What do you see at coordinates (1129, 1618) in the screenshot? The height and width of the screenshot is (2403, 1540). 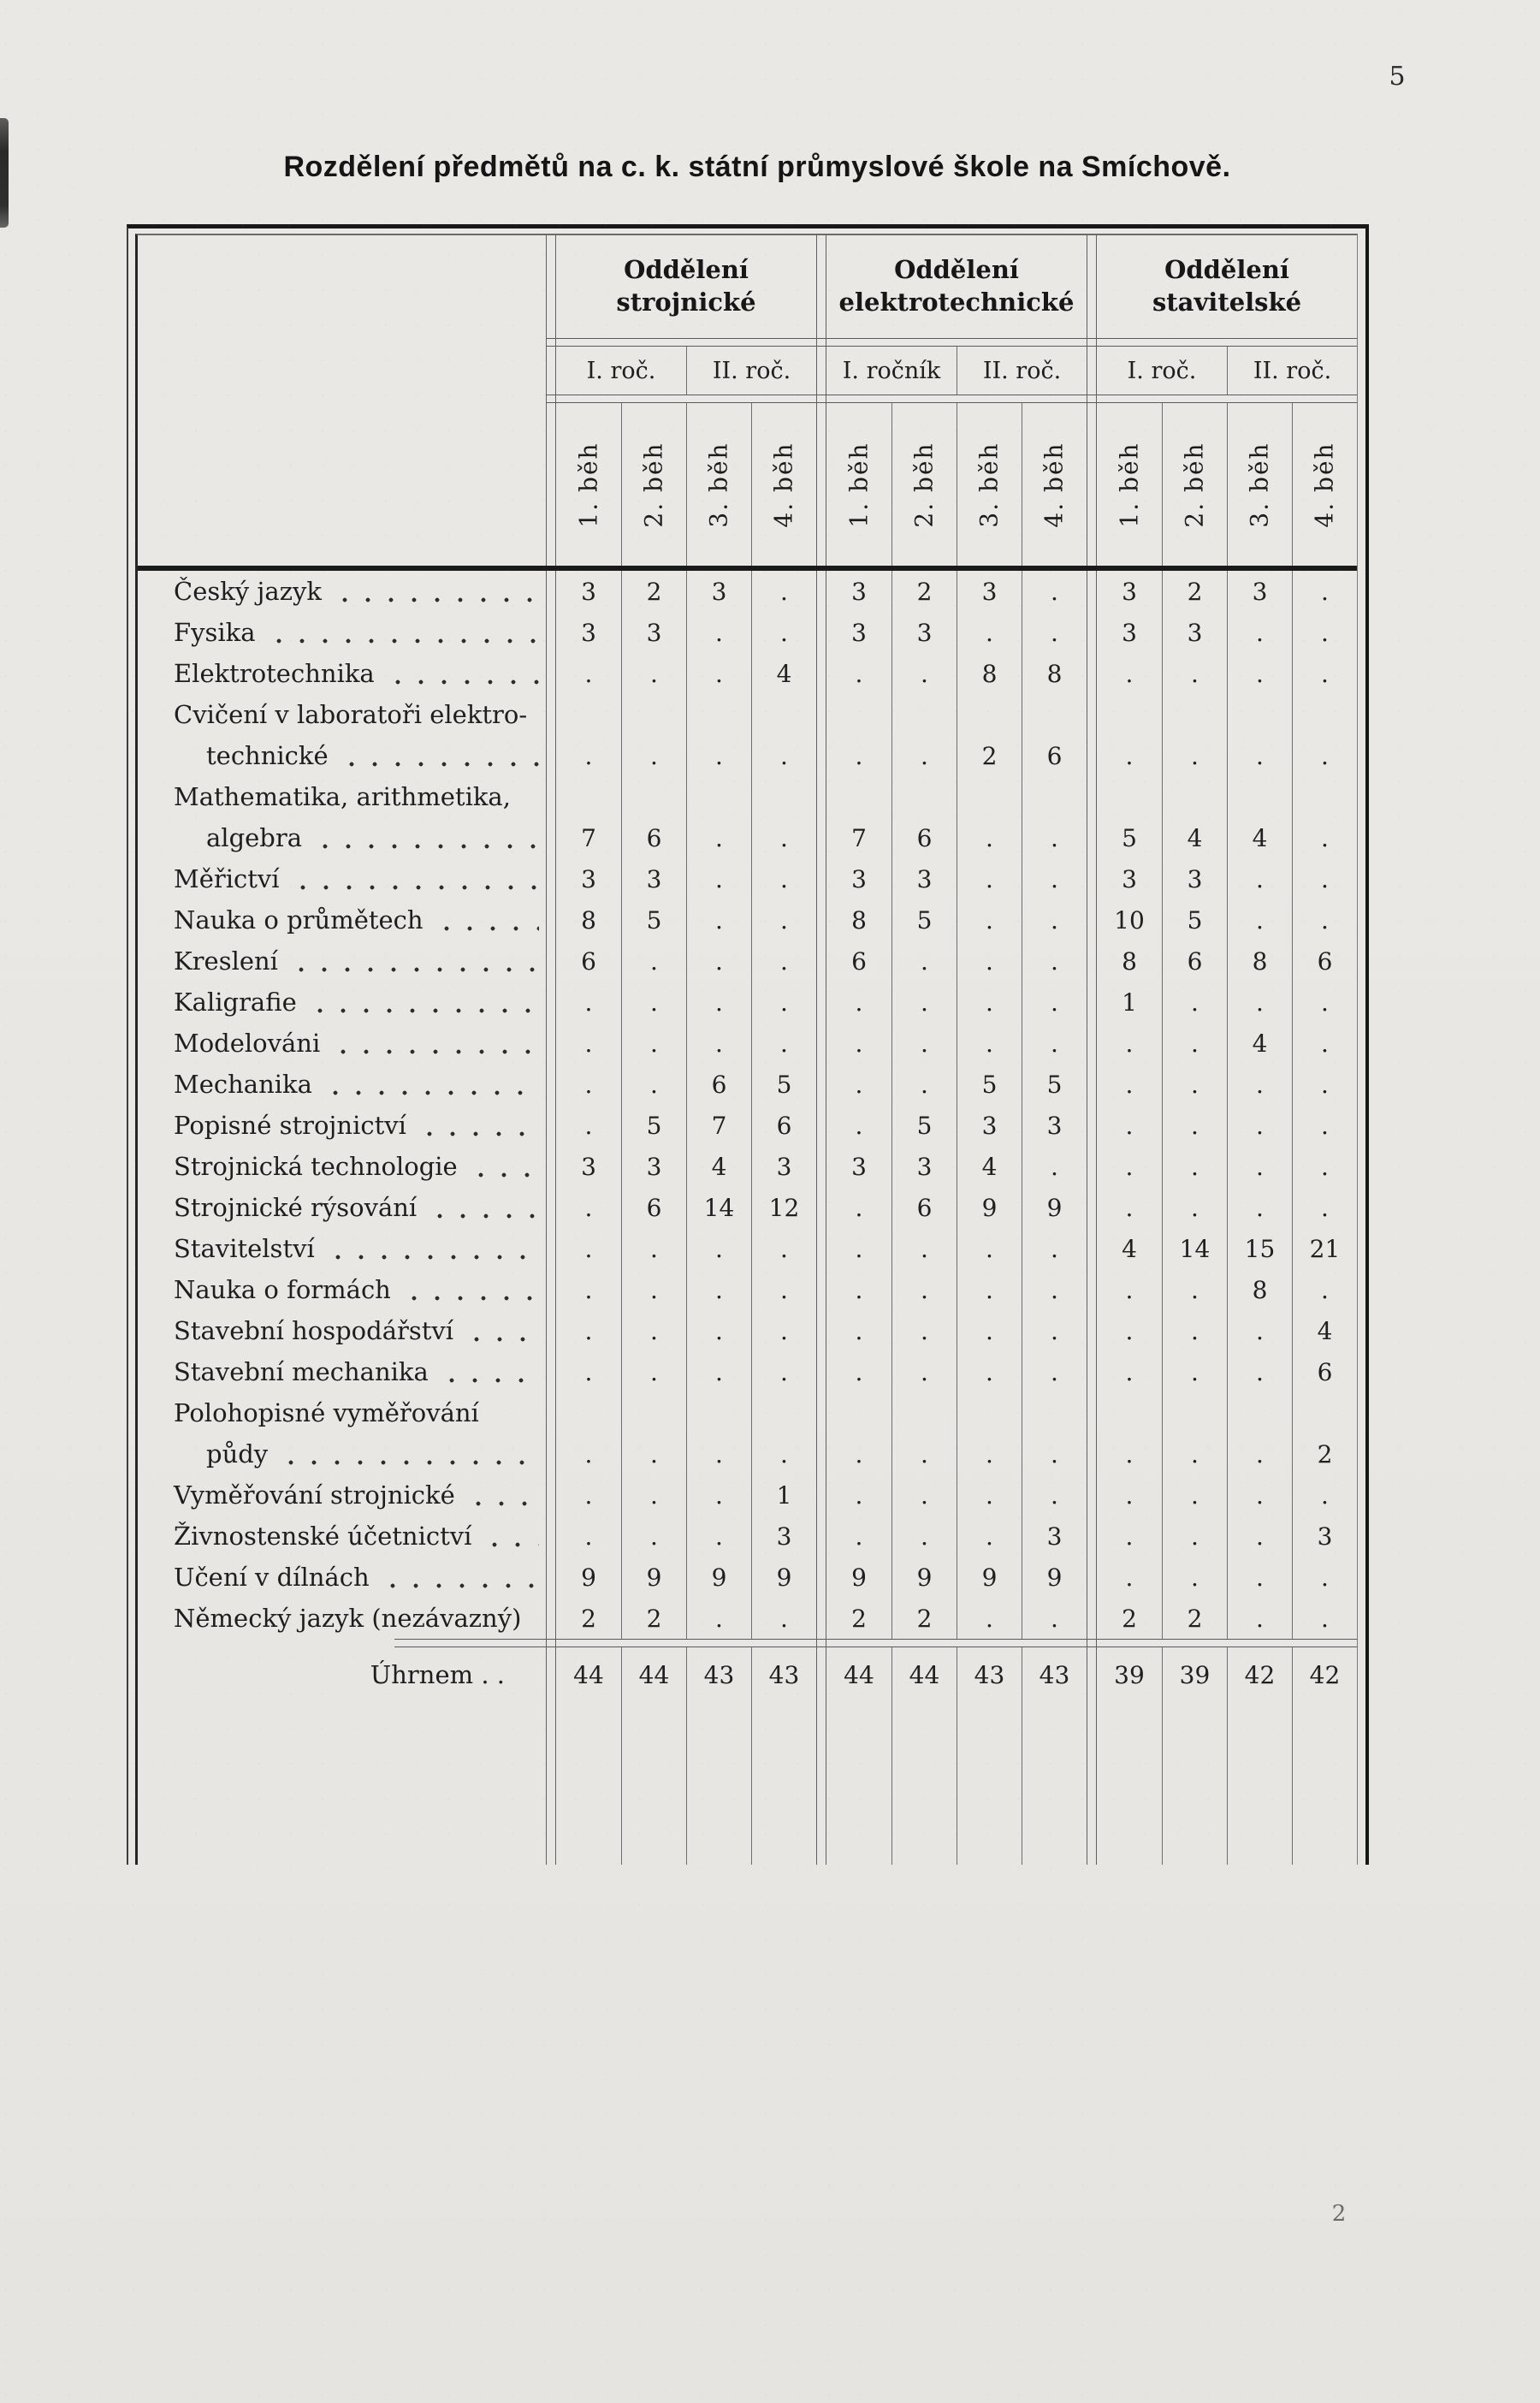 I see `value-cell: 2` at bounding box center [1129, 1618].